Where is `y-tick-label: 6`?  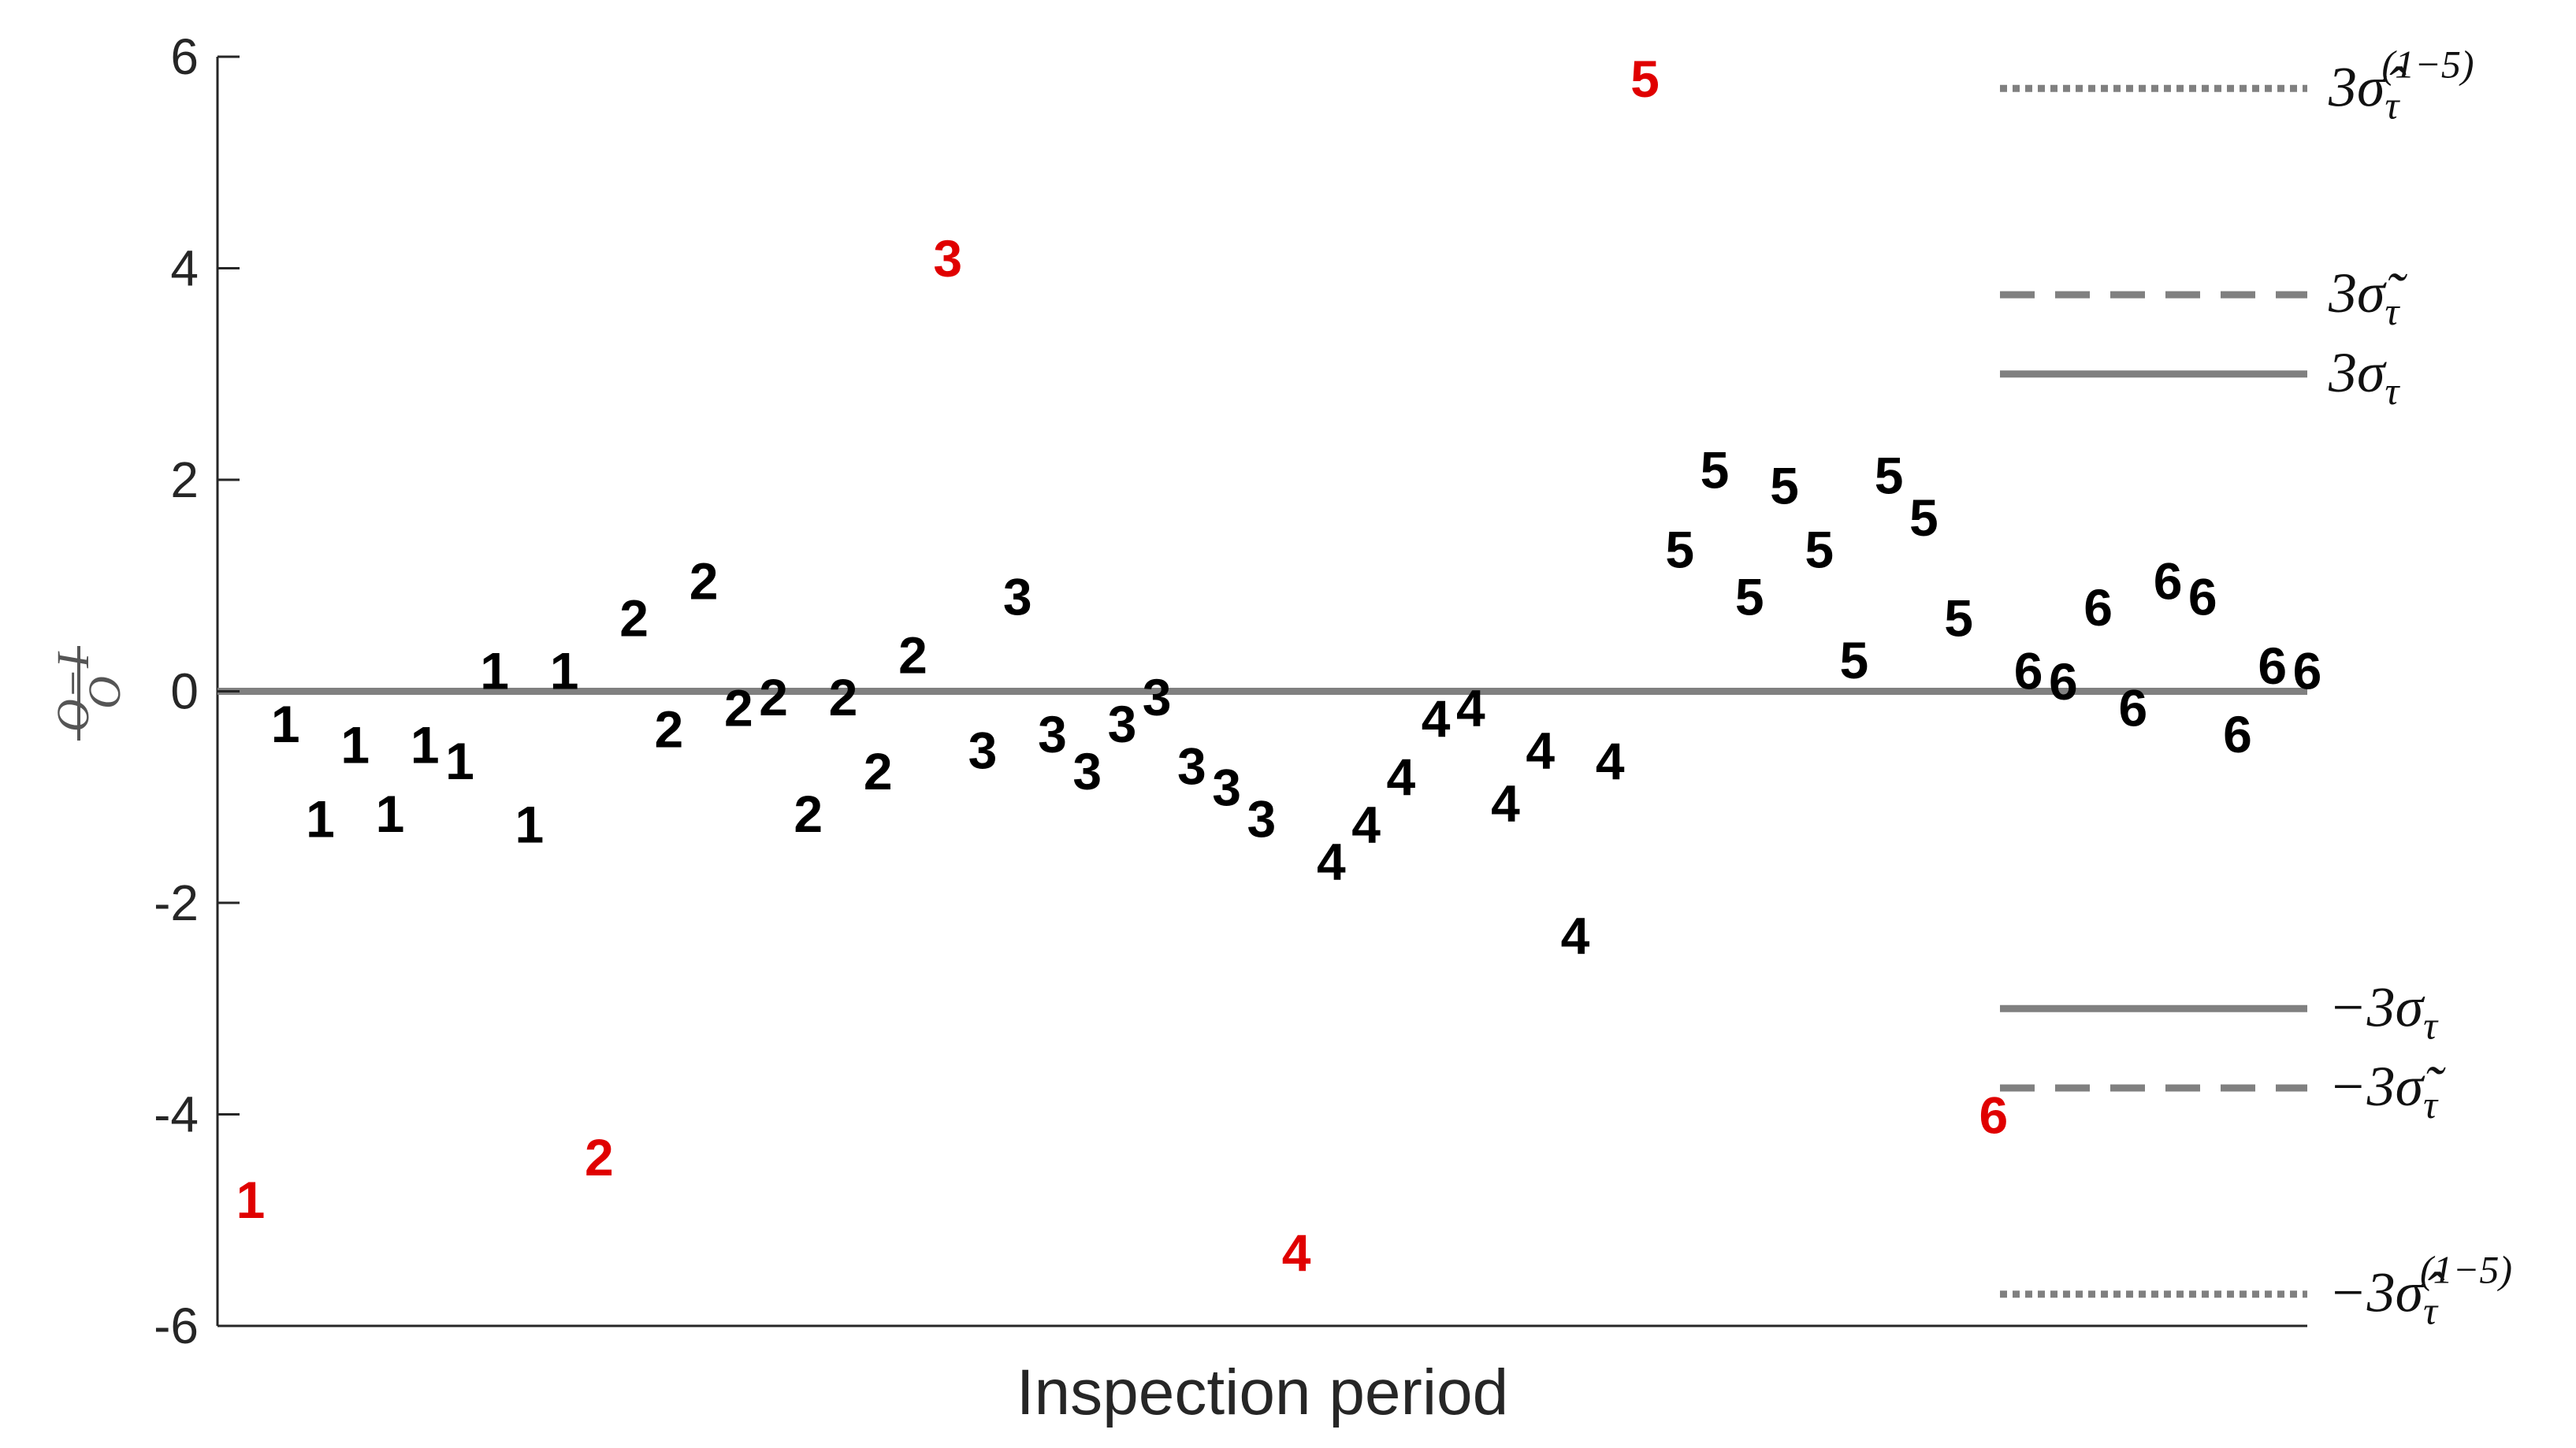
y-tick-label: 6 is located at coordinates (184, 56).